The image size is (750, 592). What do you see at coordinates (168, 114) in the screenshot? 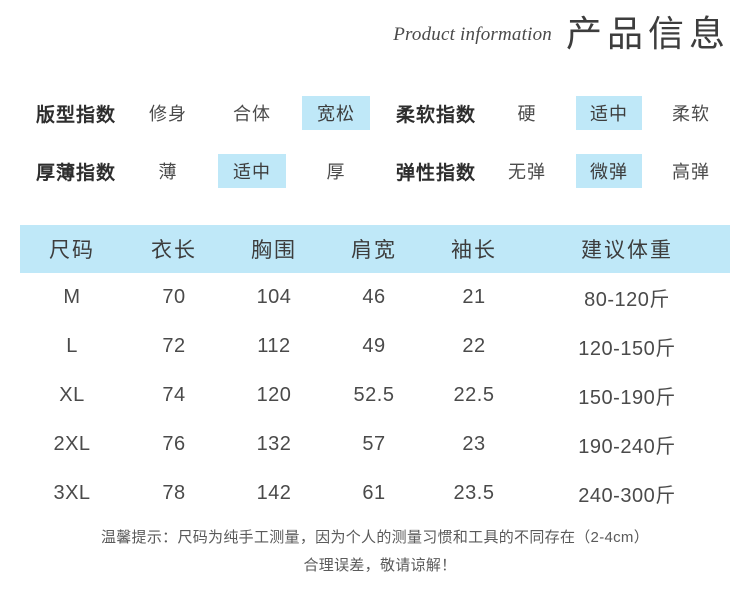
I see `index-option-fit-0: 修身` at bounding box center [168, 114].